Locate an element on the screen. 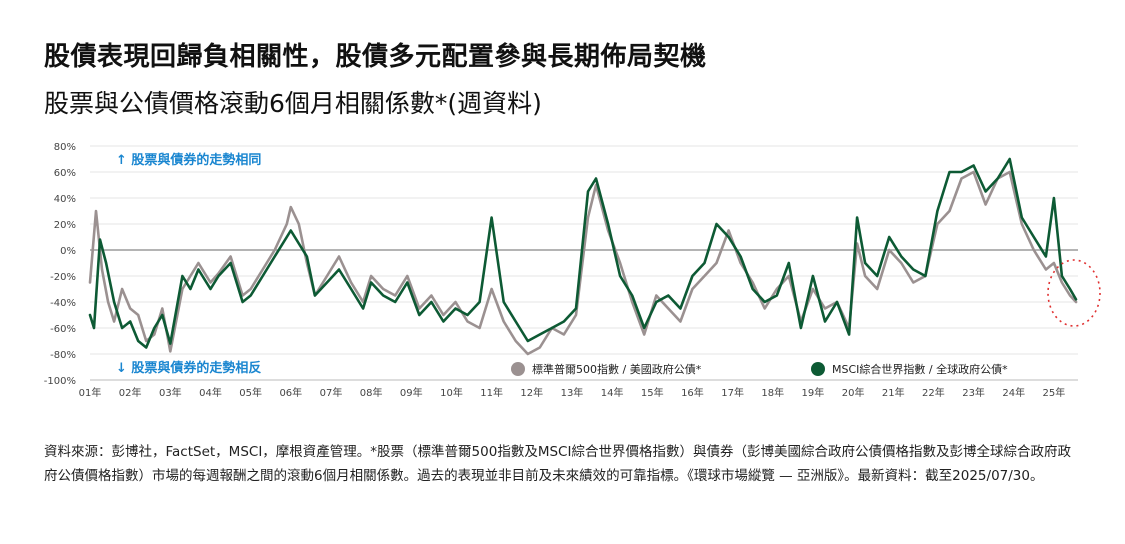 The width and height of the screenshot is (1125, 544). y-tick-label: 0% is located at coordinates (68, 251).